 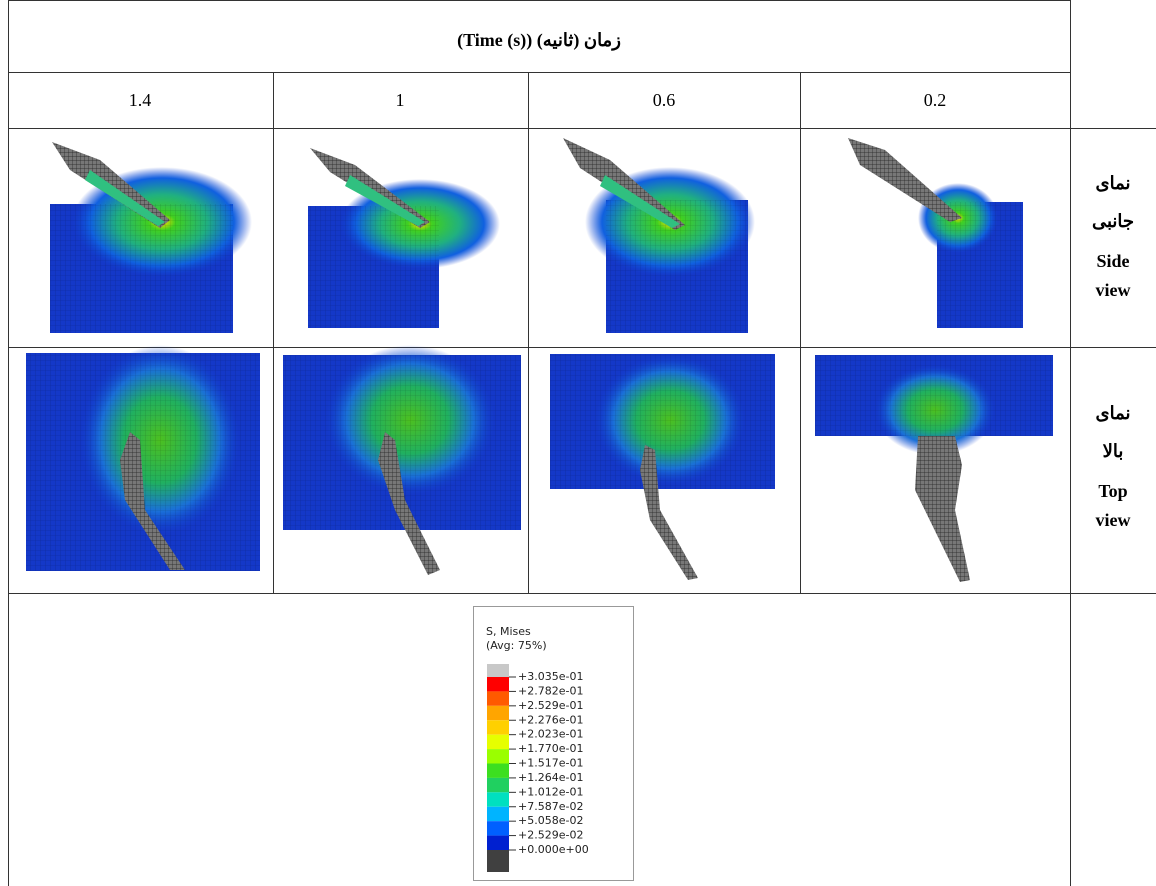 I want to click on legend-subtitle: (Avg: 75%), so click(x=516, y=645).